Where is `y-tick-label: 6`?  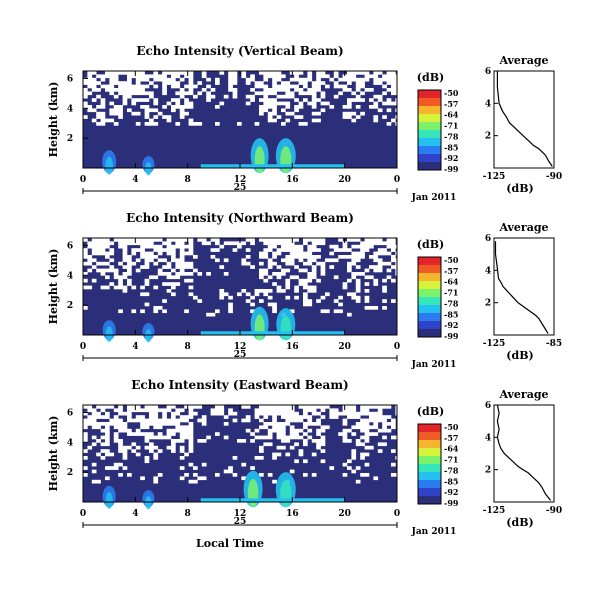 y-tick-label: 6 is located at coordinates (70, 79).